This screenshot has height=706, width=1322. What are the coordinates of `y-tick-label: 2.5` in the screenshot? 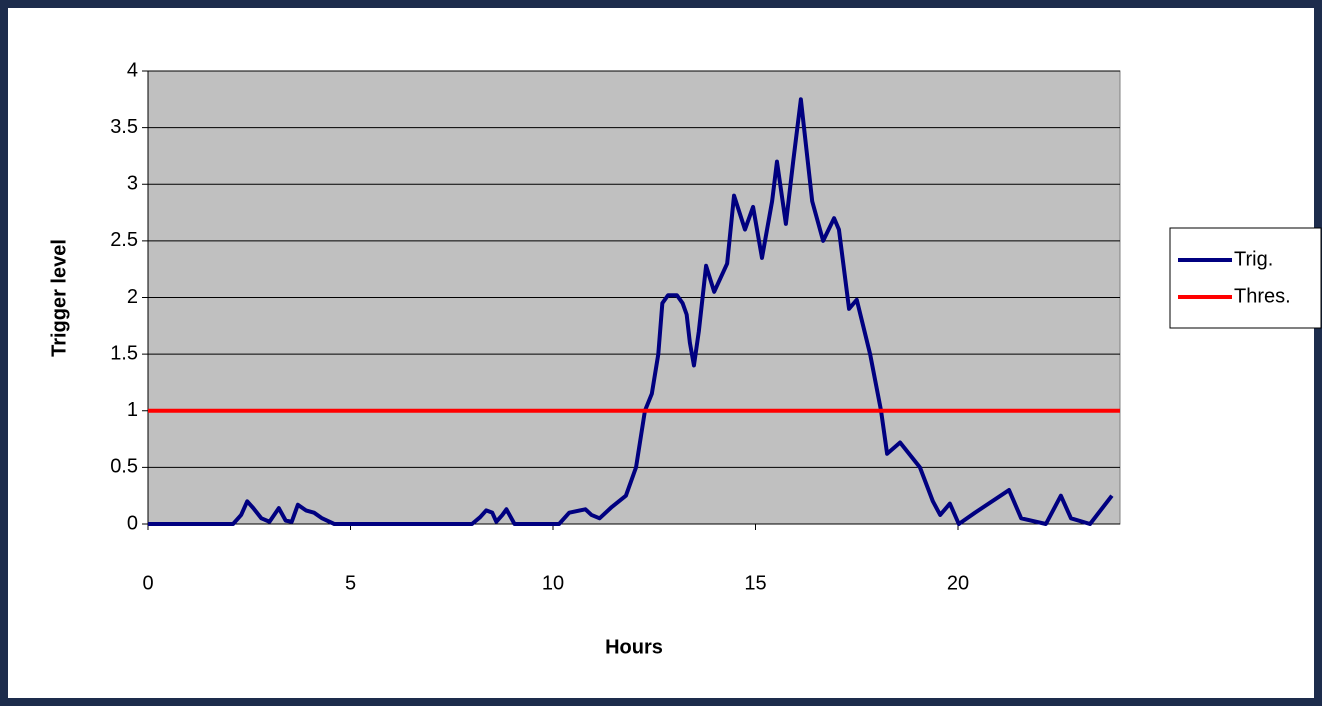 It's located at (124, 240).